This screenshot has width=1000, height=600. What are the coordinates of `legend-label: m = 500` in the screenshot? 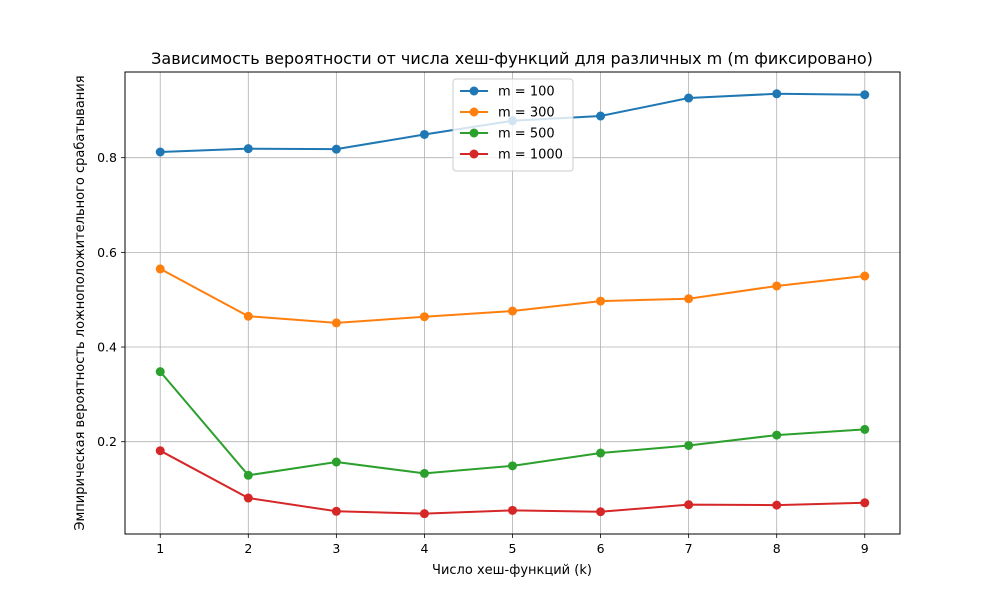 It's located at (526, 134).